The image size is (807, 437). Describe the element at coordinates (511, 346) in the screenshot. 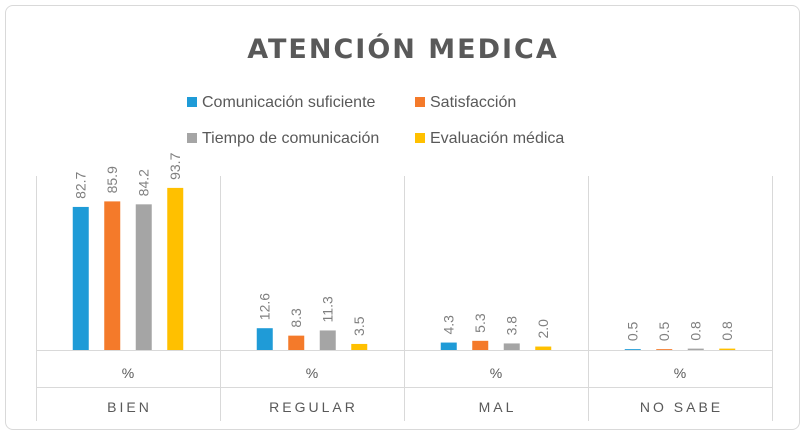

I see `bar-mal-tiempo-de-comunicacion` at that location.